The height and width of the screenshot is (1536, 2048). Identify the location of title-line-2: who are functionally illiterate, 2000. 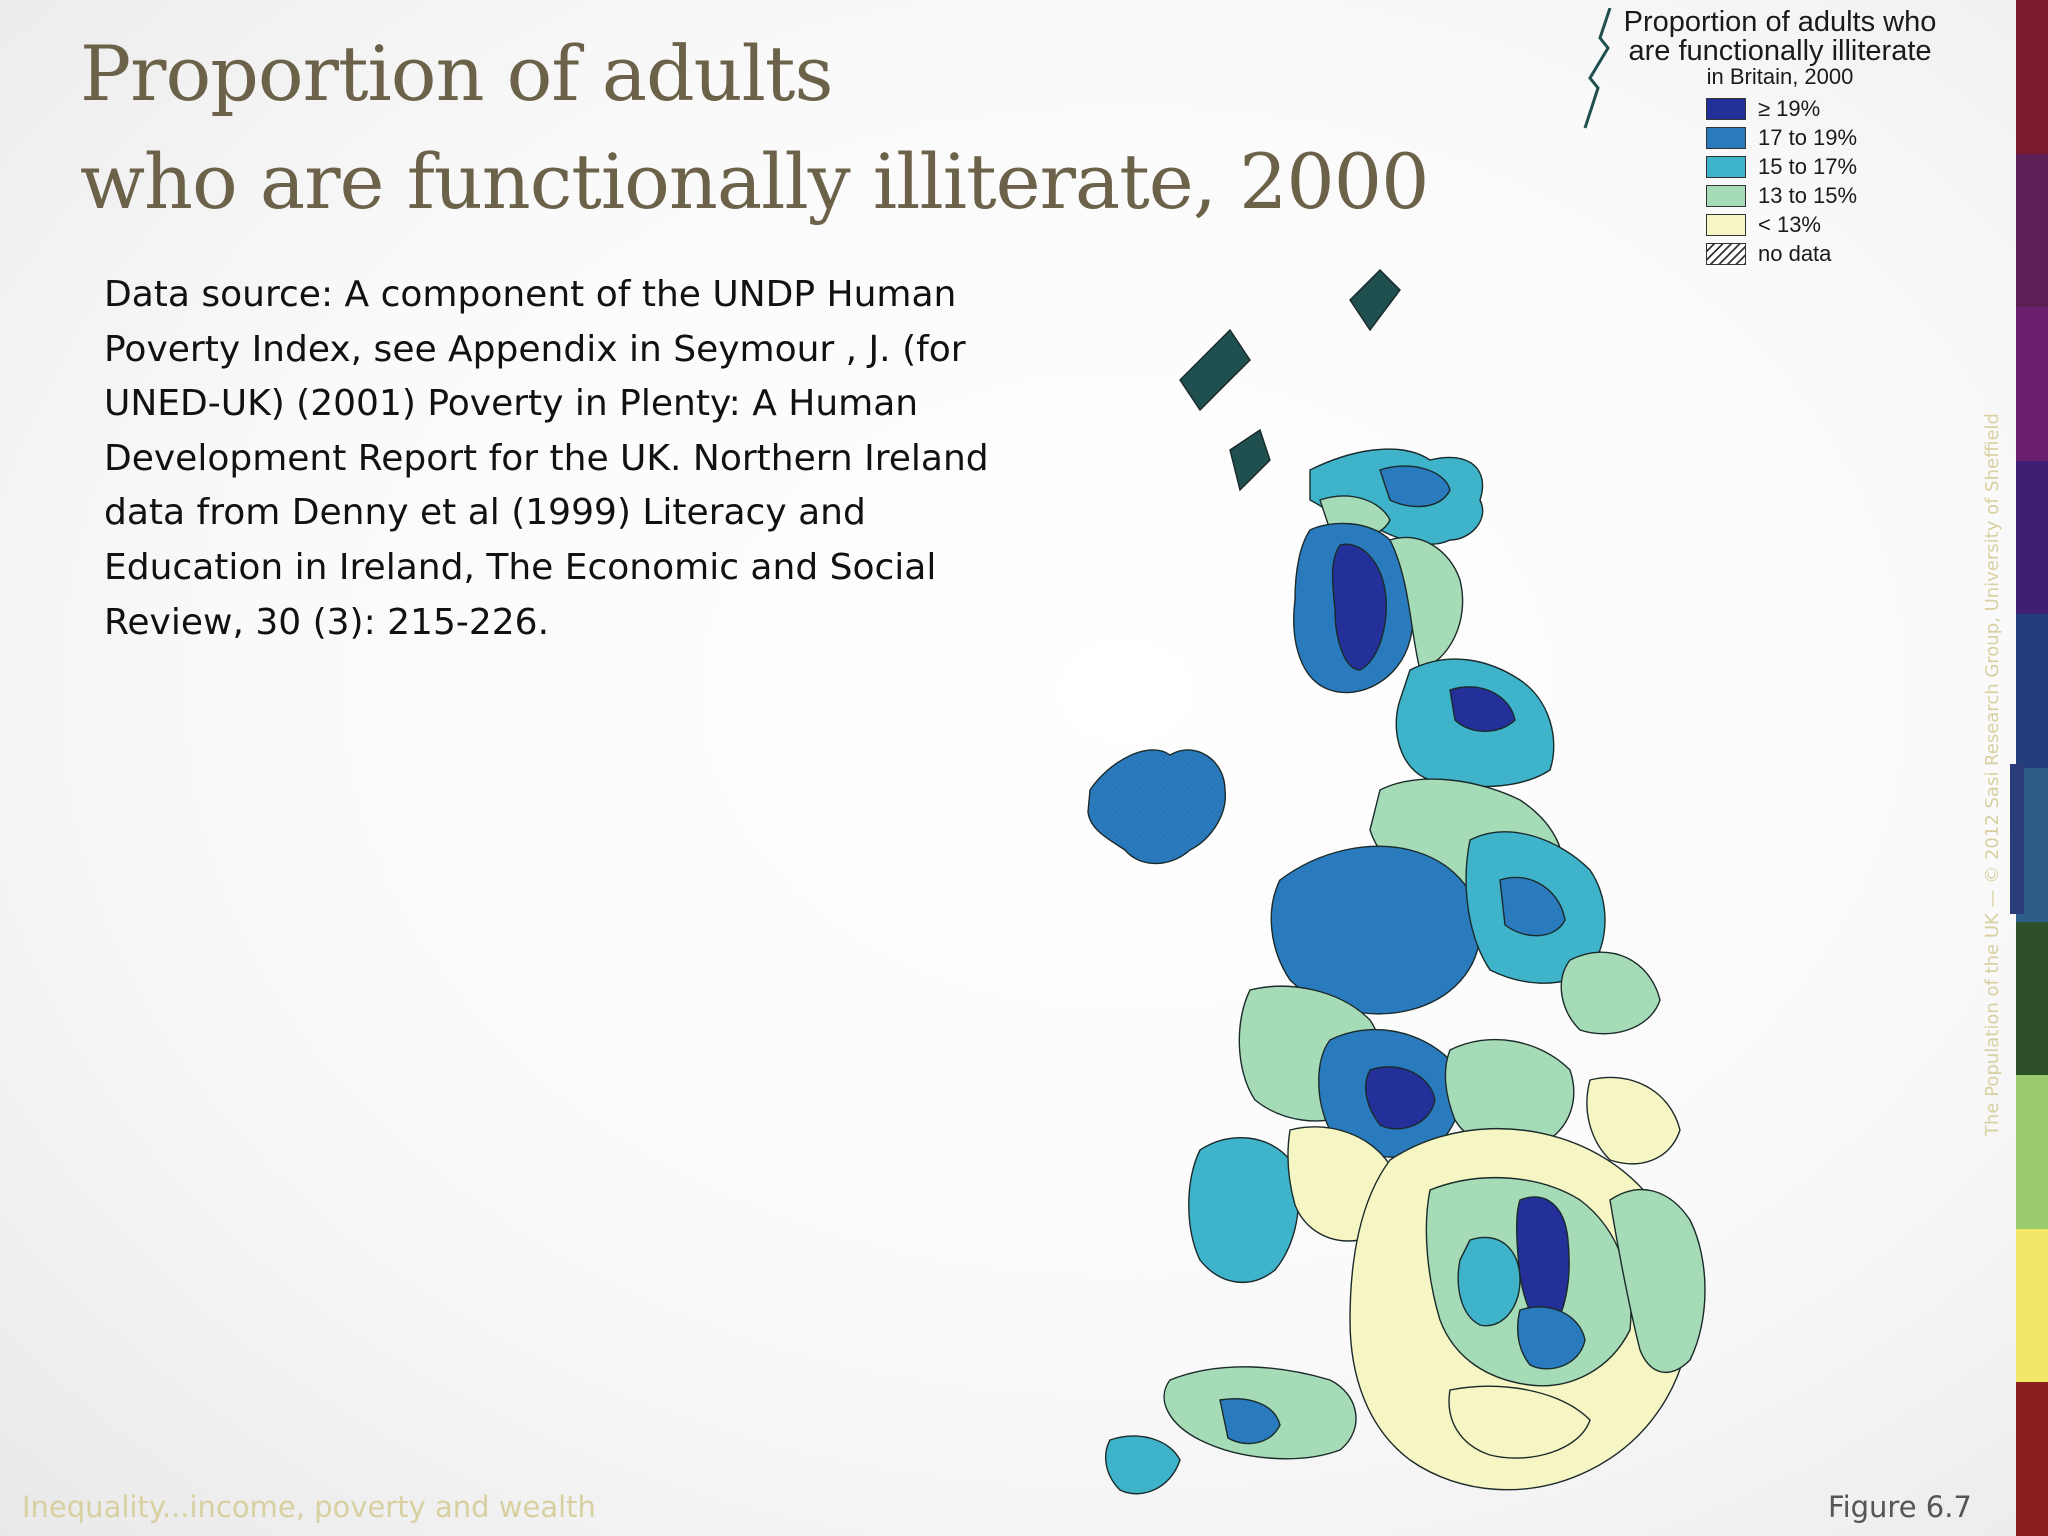
(754, 181).